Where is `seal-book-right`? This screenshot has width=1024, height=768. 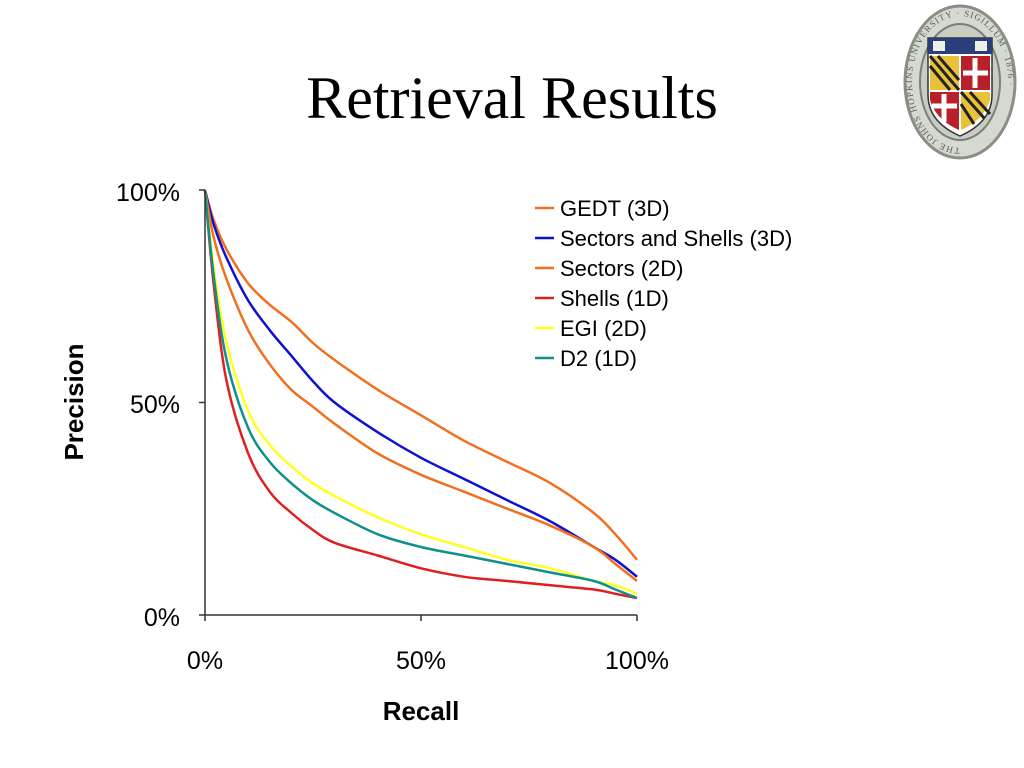
seal-book-right is located at coordinates (981, 46).